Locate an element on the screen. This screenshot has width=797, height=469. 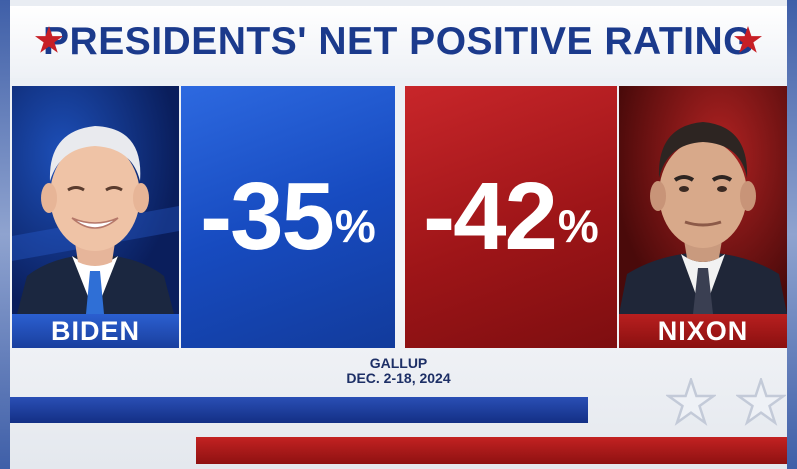
page-title: PRESIDENTS' NET POSITIVE RATING is located at coordinates (398, 41).